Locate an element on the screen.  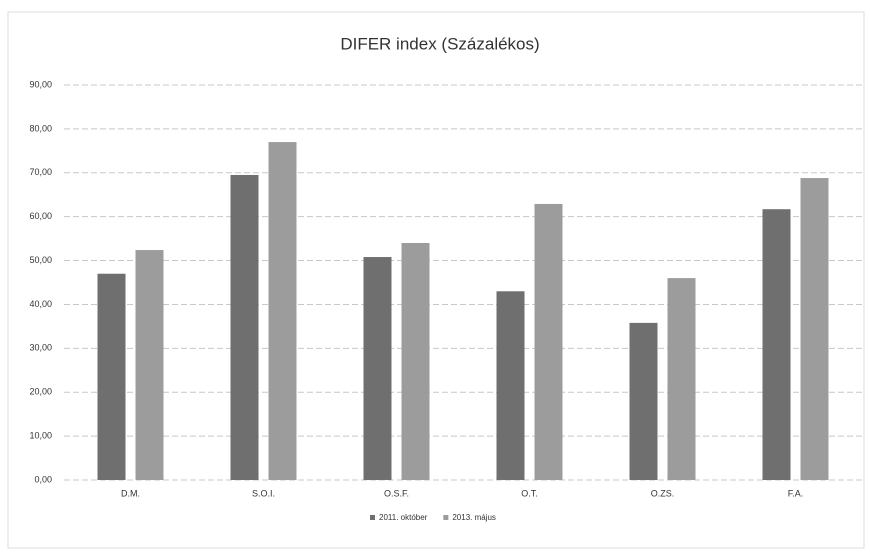
x-tick-label: O.ZS. is located at coordinates (663, 493).